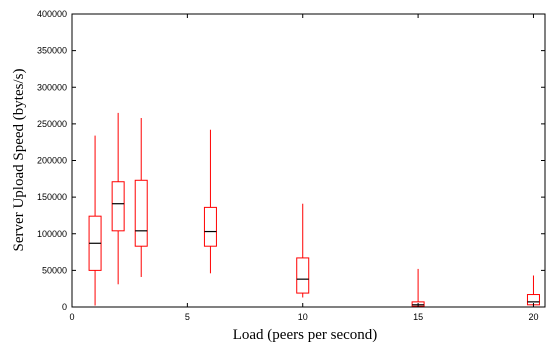  What do you see at coordinates (64, 307) in the screenshot?
I see `y-tick-label: 0` at bounding box center [64, 307].